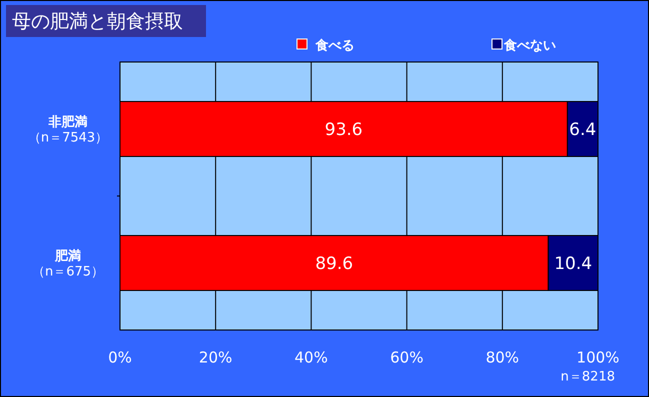 Image resolution: width=649 pixels, height=397 pixels. Describe the element at coordinates (68, 130) in the screenshot. I see `y-tick-label: 非肥満（n＝7543）` at that location.